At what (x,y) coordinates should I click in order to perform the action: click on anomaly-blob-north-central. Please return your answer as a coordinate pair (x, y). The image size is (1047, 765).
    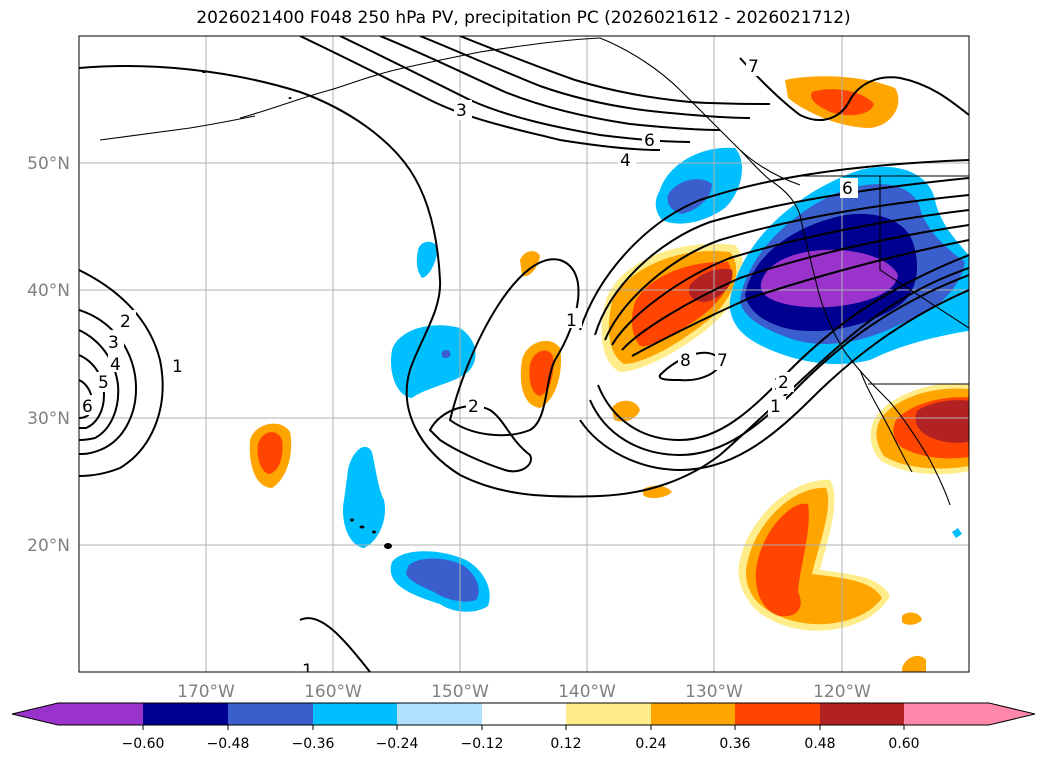
    Looking at the image, I should click on (427, 259).